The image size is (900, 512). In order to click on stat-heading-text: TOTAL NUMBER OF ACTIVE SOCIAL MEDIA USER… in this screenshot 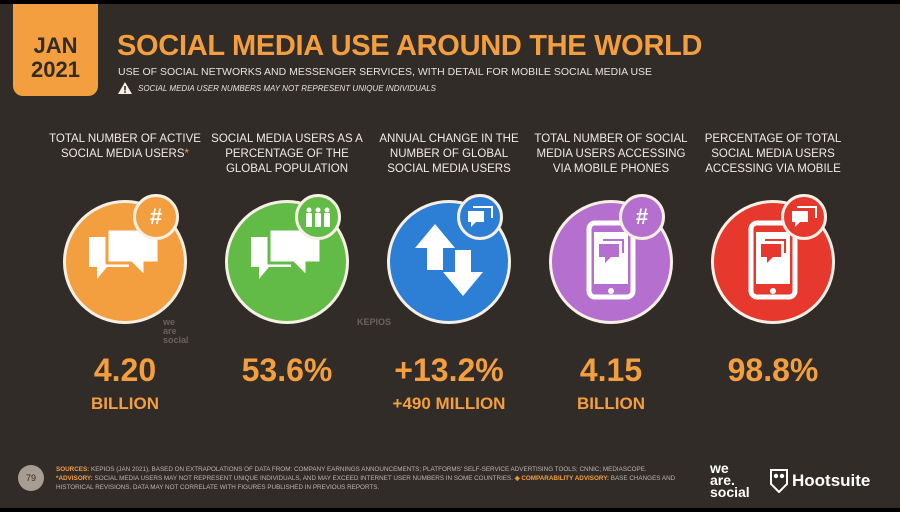, I will do `click(125, 146)`.